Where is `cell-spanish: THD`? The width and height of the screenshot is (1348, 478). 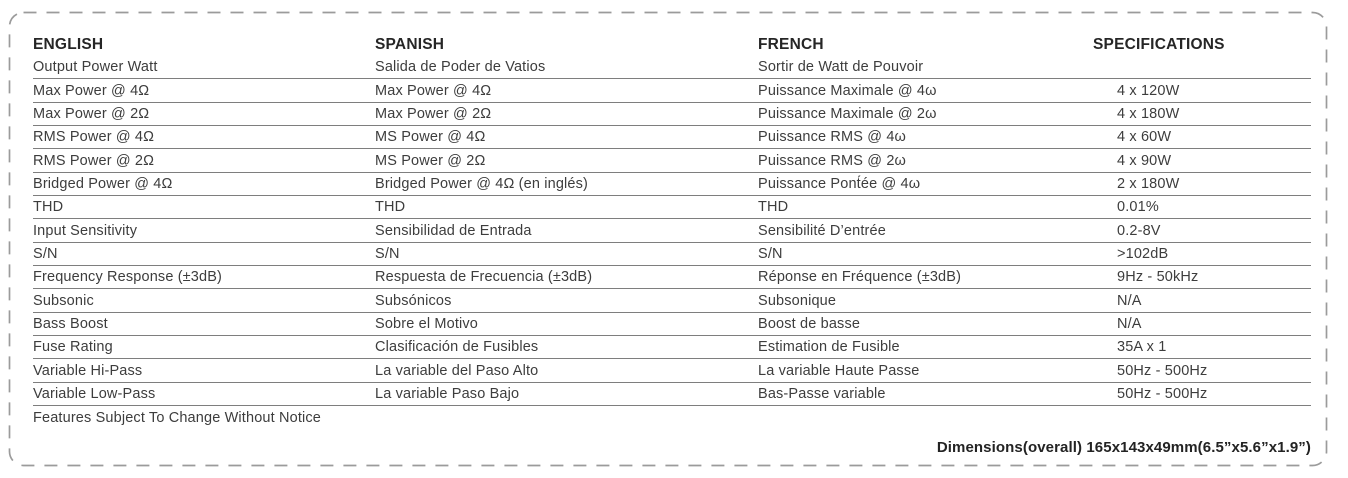
cell-spanish: THD is located at coordinates (390, 207).